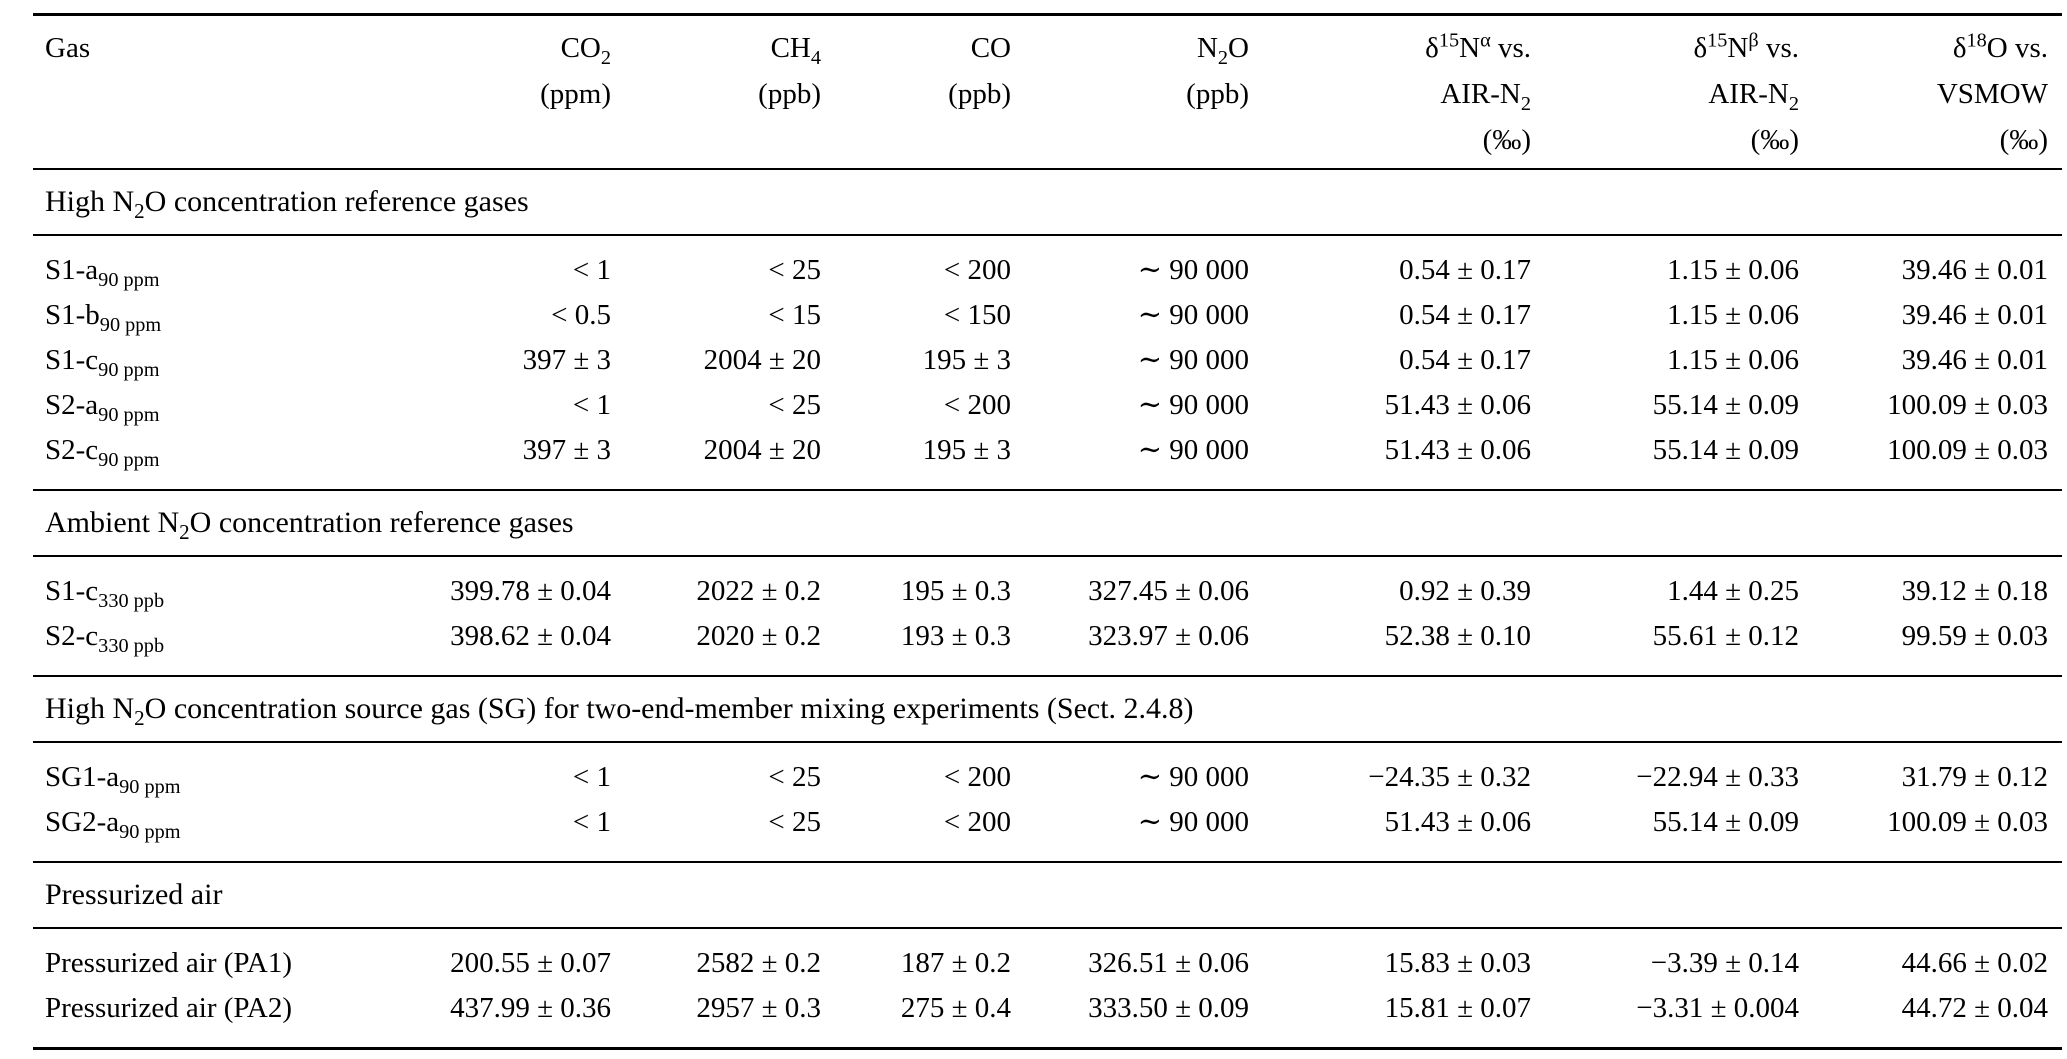 This screenshot has height=1059, width=2067. I want to click on column-header-line: δ15Nβ vs., so click(1746, 46).